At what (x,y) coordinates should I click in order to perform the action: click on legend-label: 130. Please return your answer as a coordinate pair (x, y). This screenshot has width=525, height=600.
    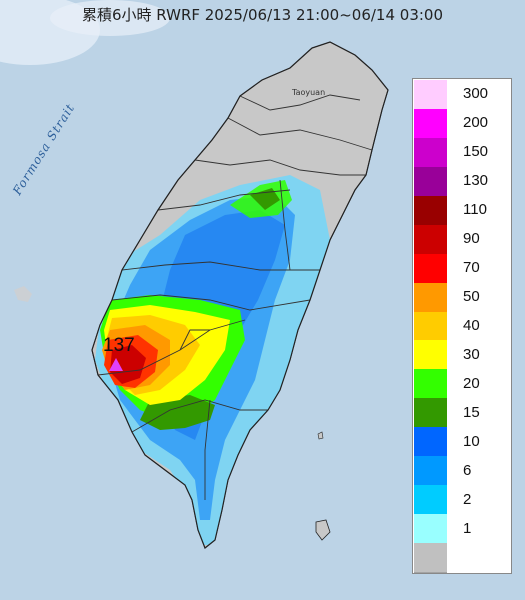
    Looking at the image, I should click on (476, 181).